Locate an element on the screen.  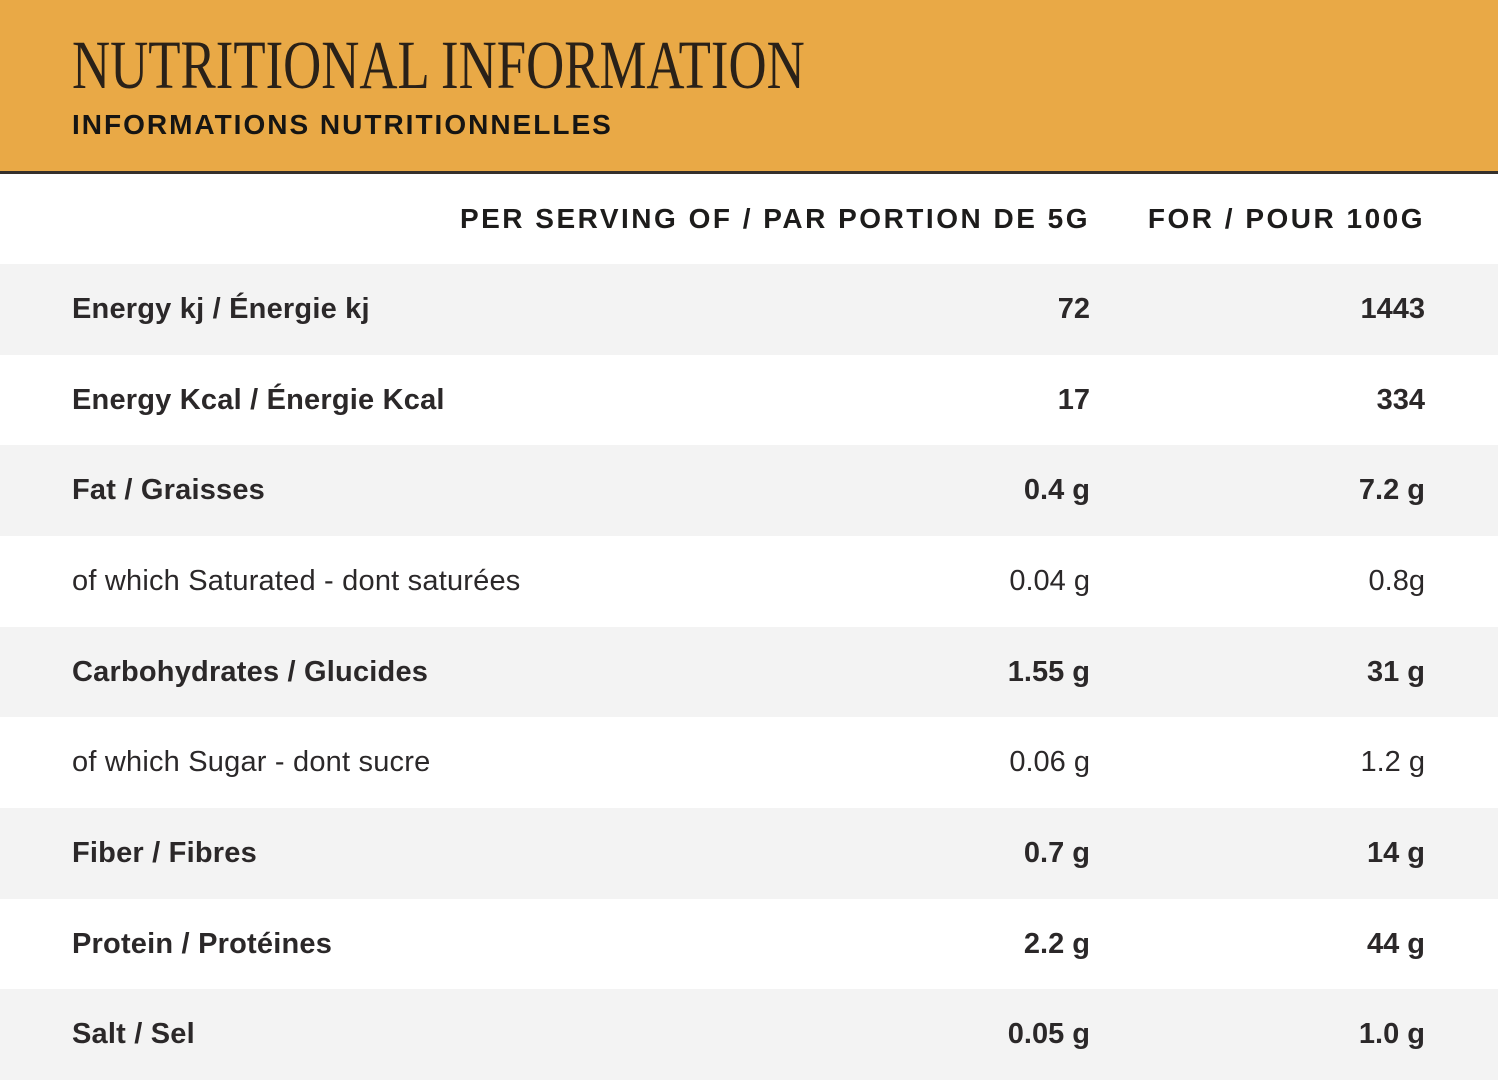
row-value-per-serving: 0.05 g is located at coordinates (1048, 1034).